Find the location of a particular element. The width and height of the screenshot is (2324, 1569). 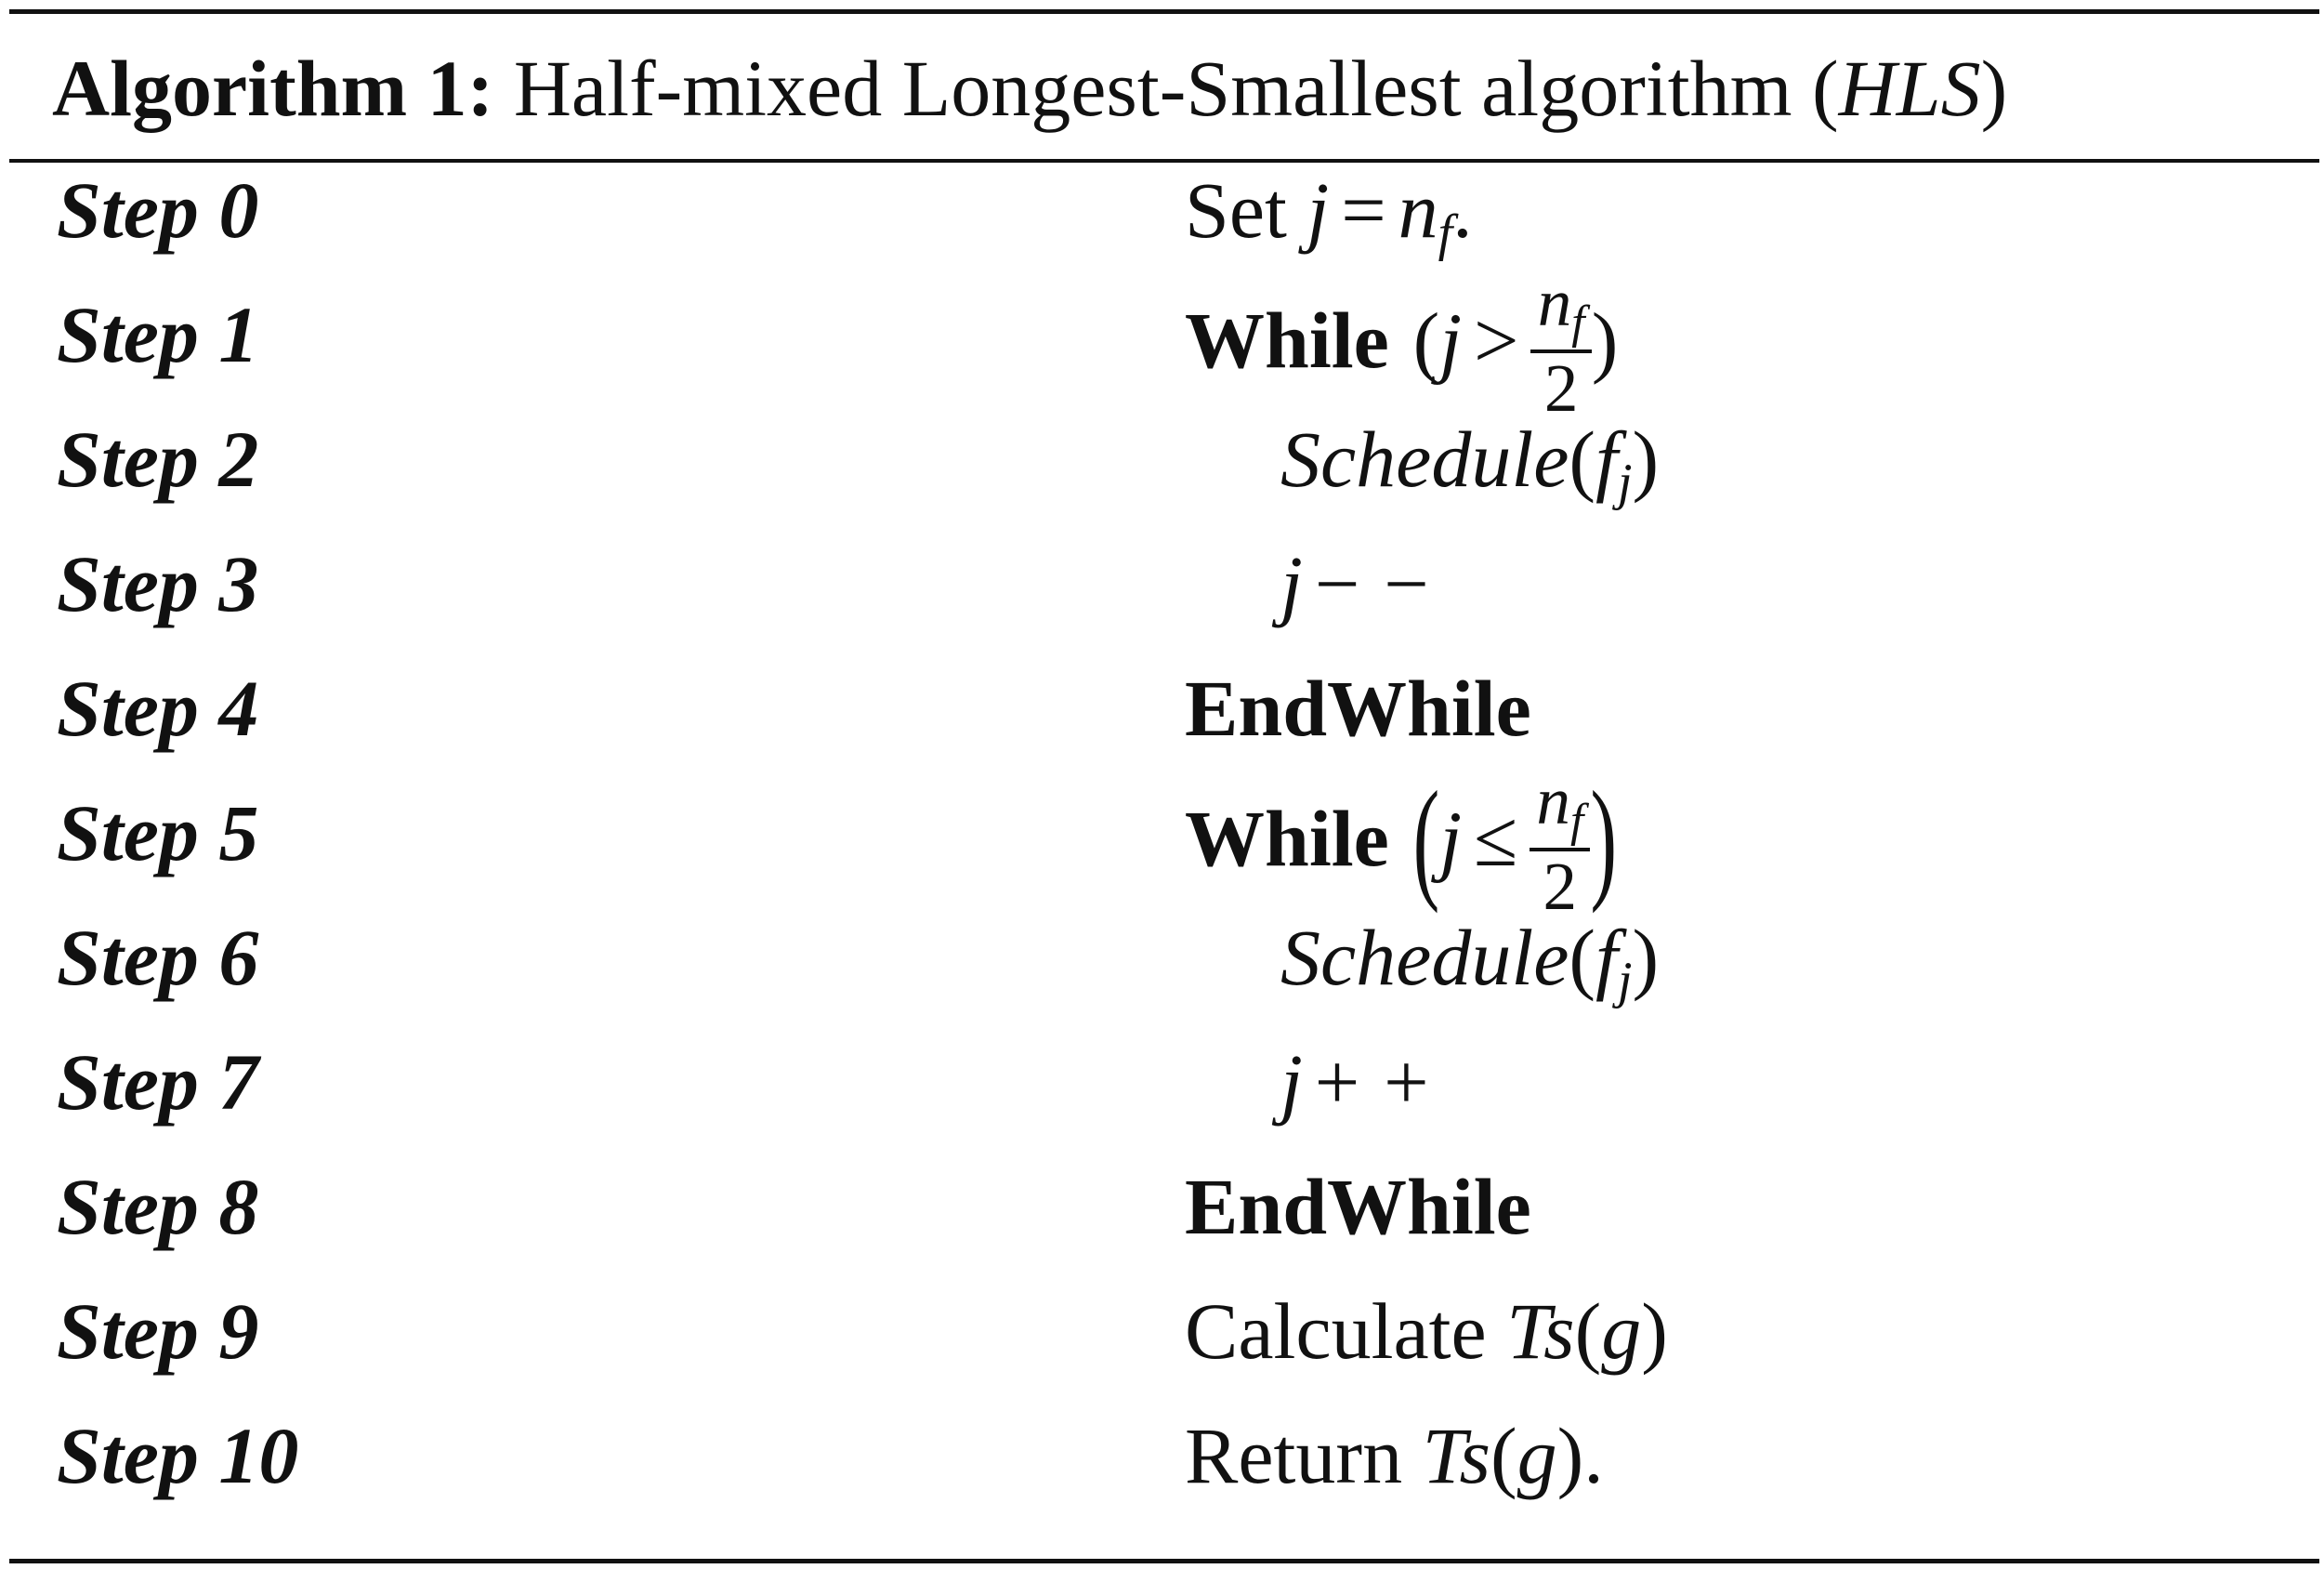

step-row: Step 8 EndWhile is located at coordinates (1162, 1206).